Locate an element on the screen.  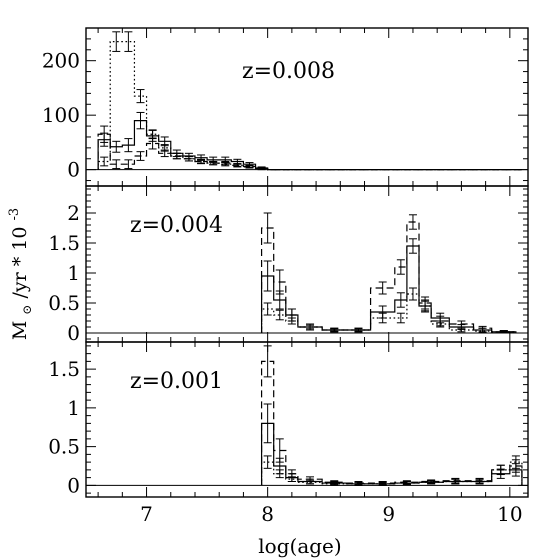
y-axis-label-exponent: -3 is located at coordinates (14, 214).